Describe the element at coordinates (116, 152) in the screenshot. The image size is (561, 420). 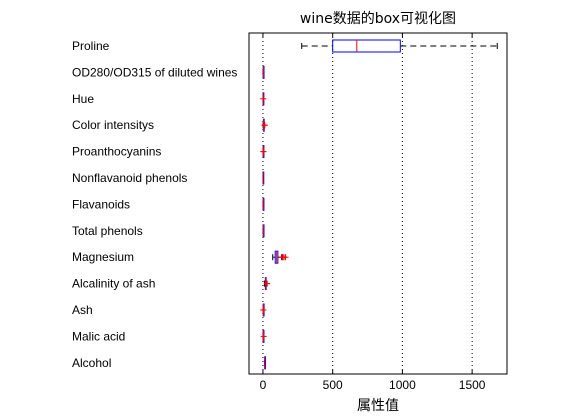
I see `category-label: Proanthocyanins` at that location.